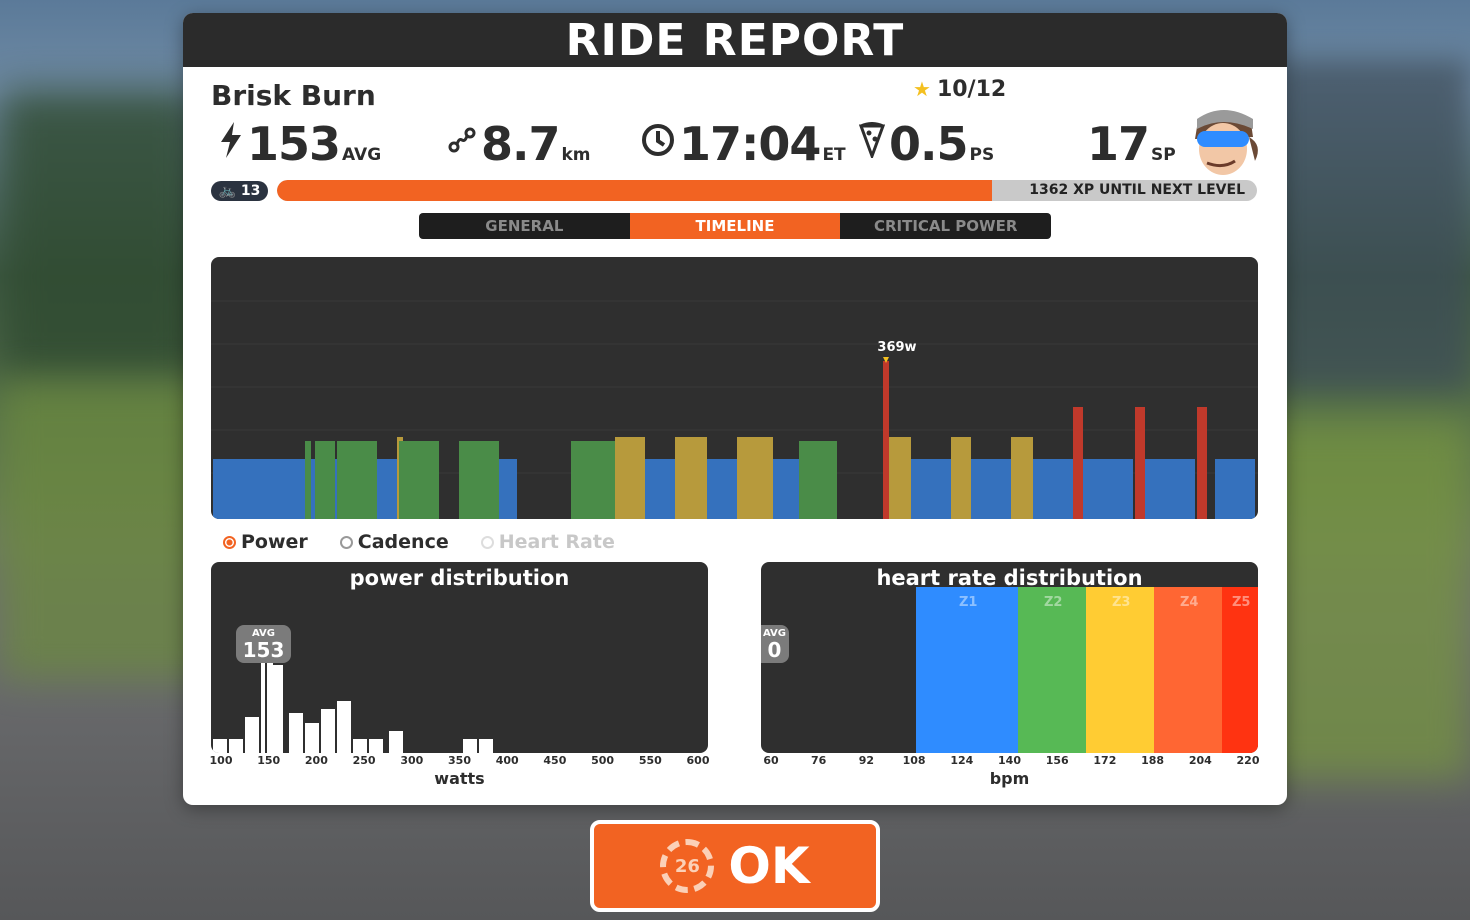  I want to click on cyclist-icon: 🚲, so click(227, 191).